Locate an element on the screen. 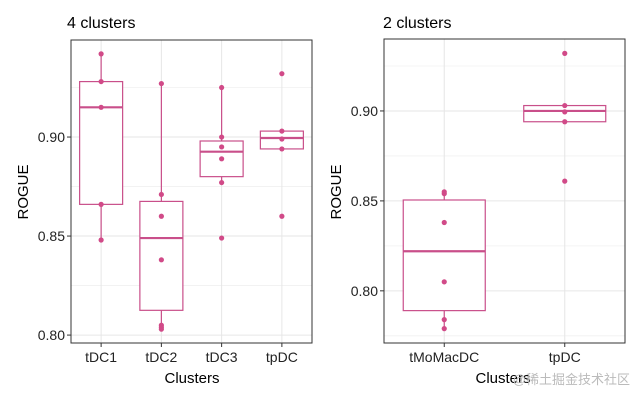  panel-title: 2 clusters is located at coordinates (417, 23).